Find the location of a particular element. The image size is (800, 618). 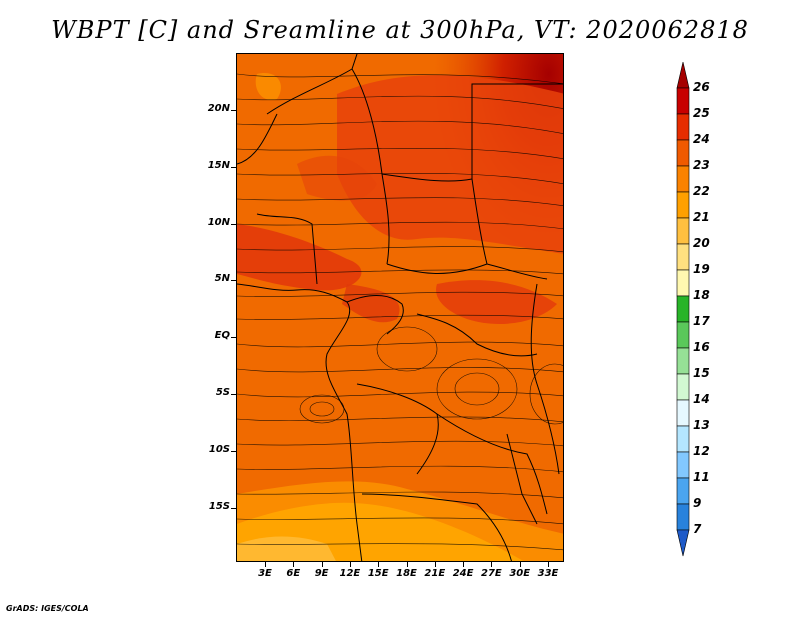

colorbar-label: 22 is located at coordinates (701, 191).